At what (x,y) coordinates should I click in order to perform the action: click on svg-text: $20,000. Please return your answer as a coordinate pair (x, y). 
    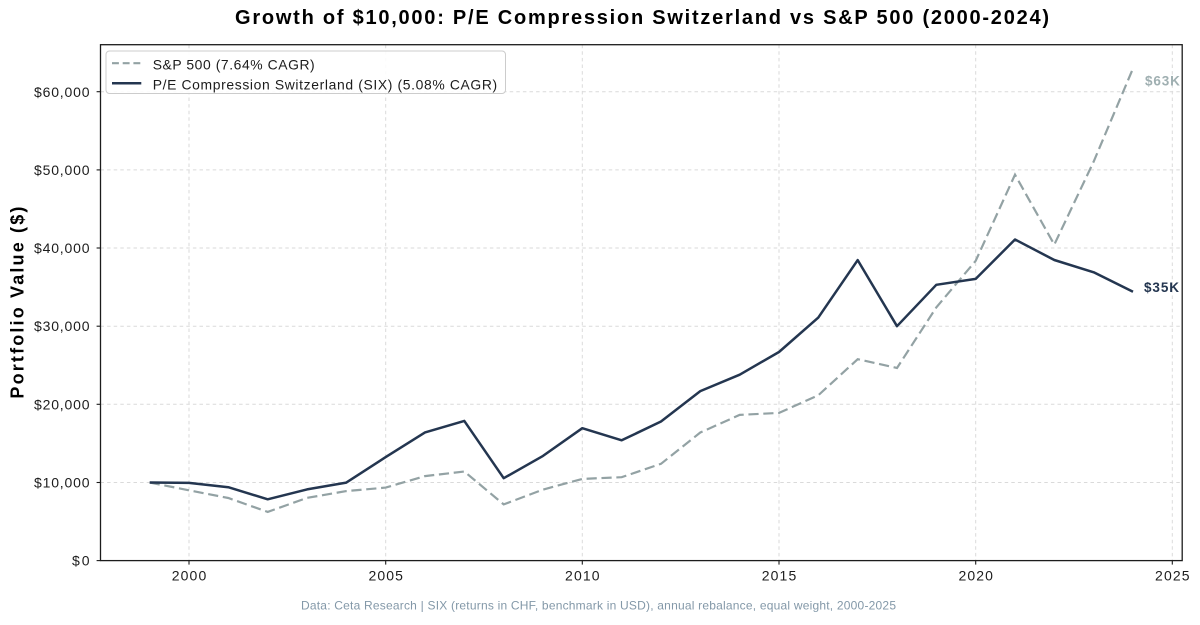
    Looking at the image, I should click on (62, 404).